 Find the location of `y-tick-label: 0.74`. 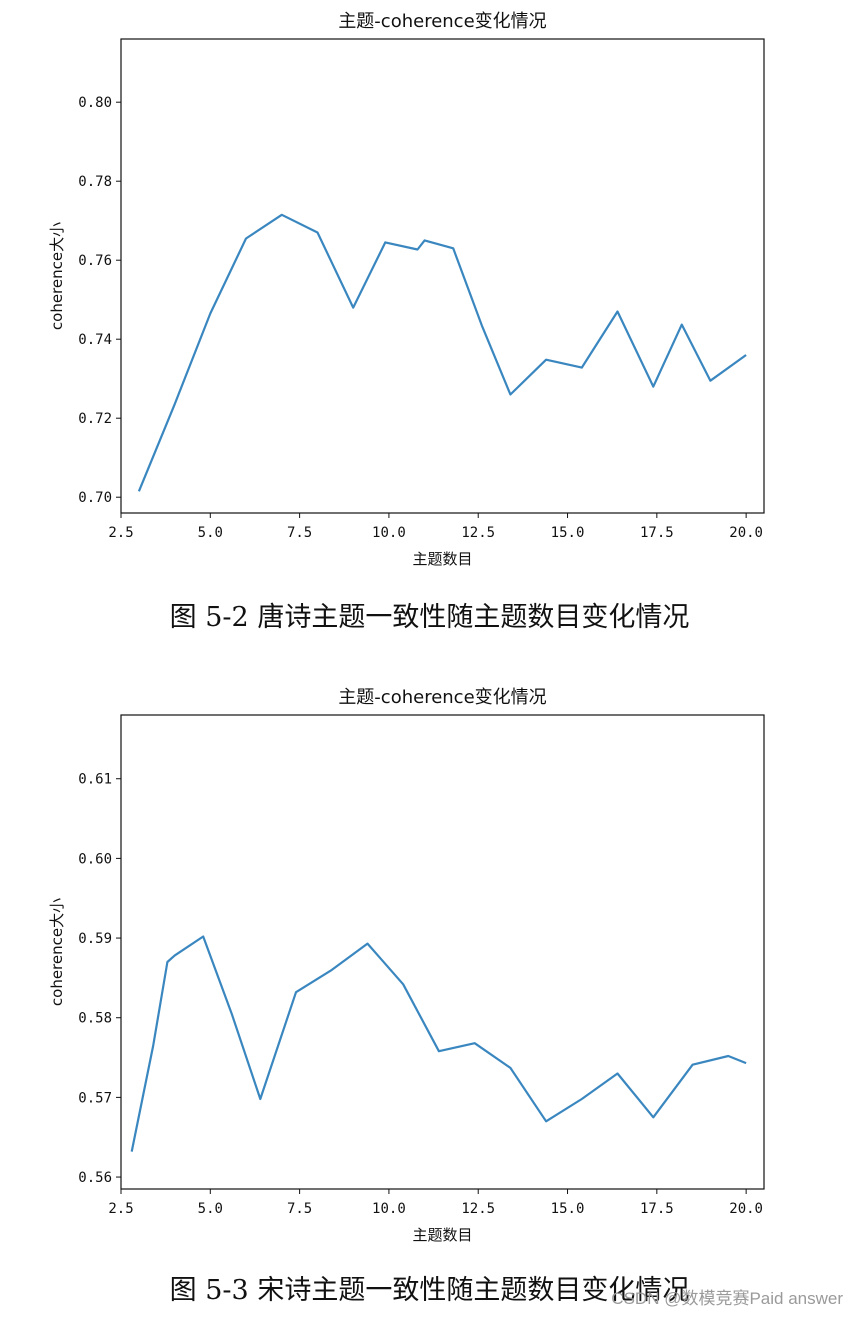

y-tick-label: 0.74 is located at coordinates (95, 340).